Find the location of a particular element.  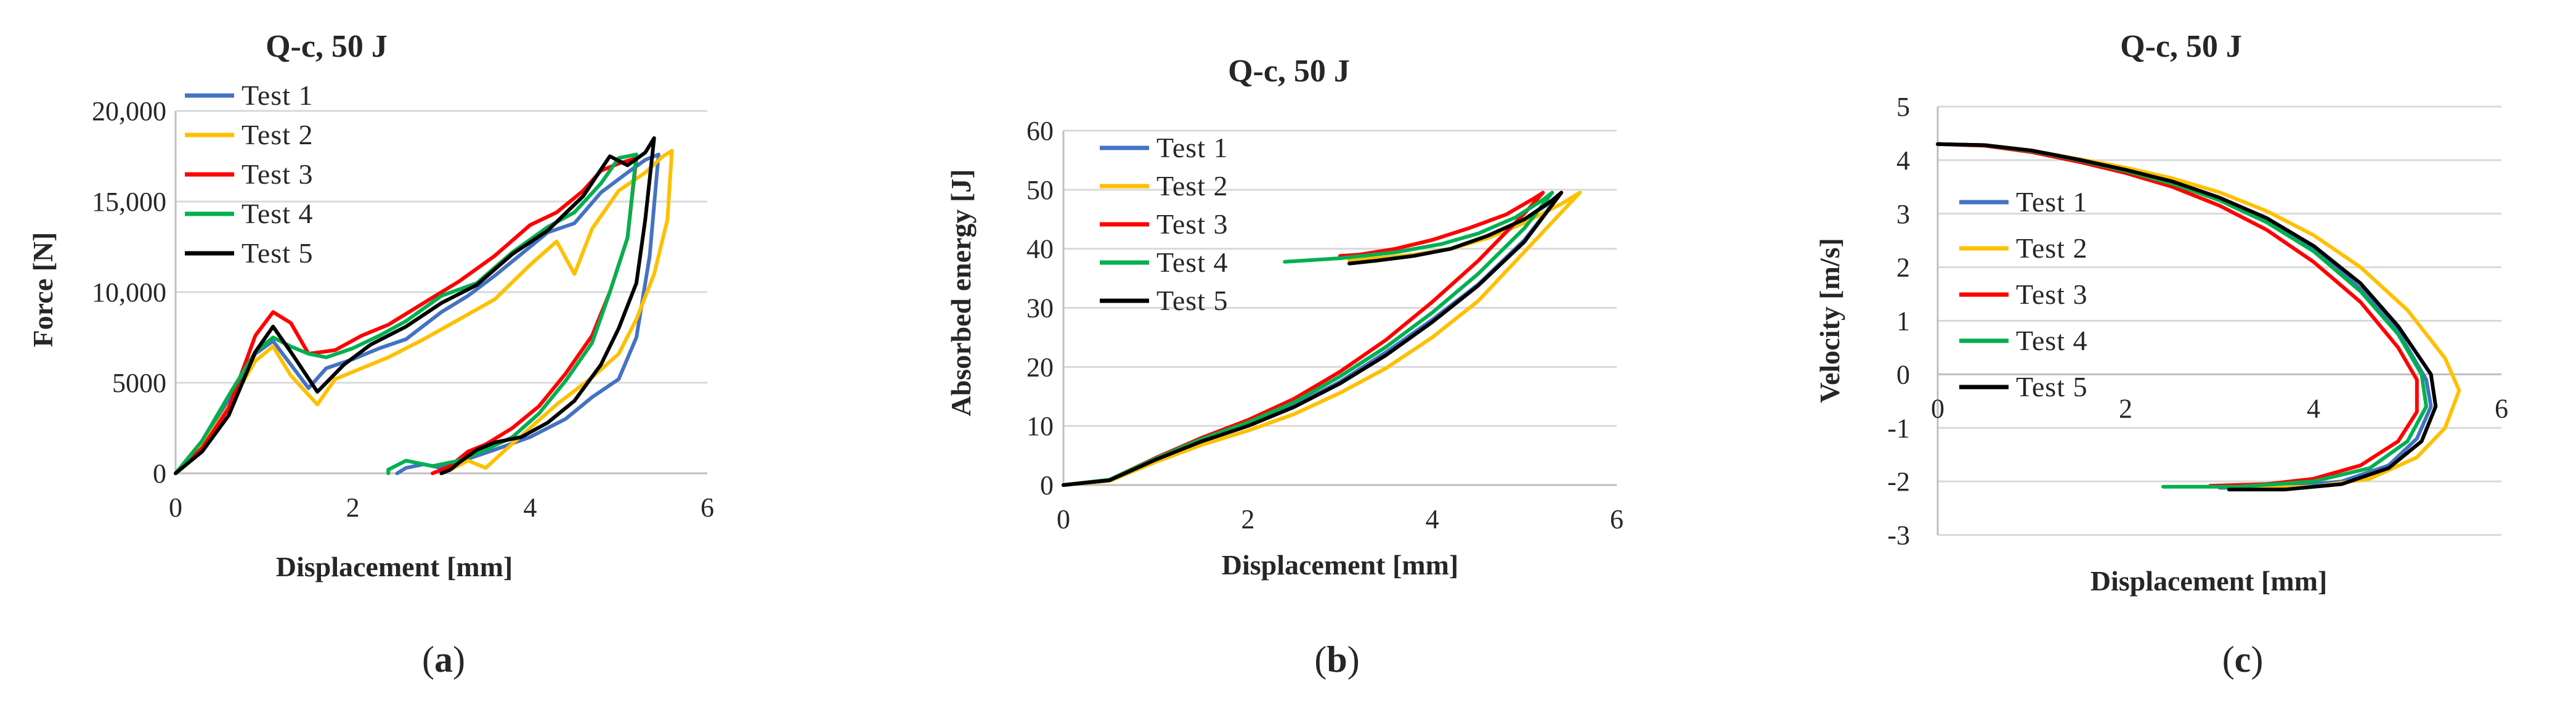

x-tick-label-a-1: 2 is located at coordinates (353, 507).